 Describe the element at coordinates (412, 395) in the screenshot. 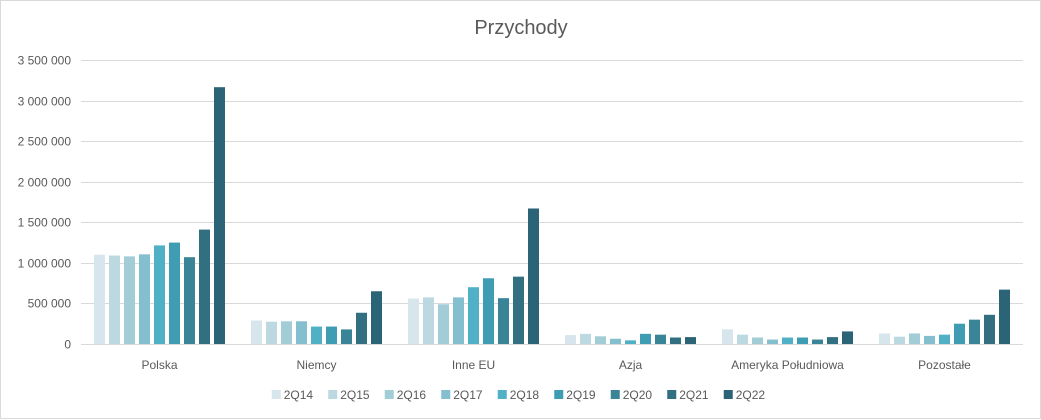

I see `legend-label: 2Q16` at that location.